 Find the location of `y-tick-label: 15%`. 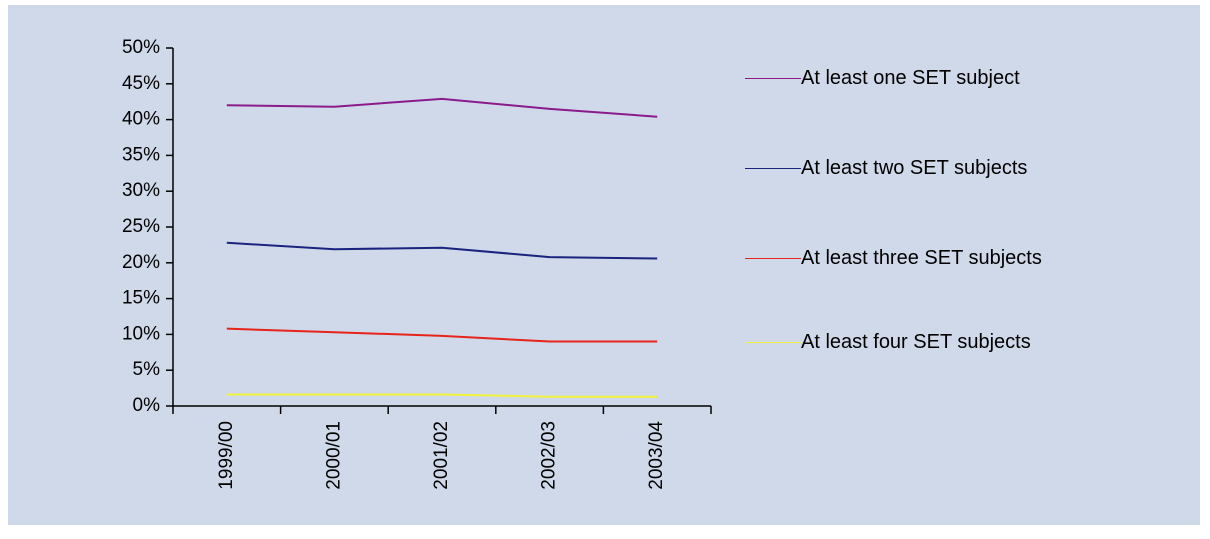

y-tick-label: 15% is located at coordinates (141, 298).